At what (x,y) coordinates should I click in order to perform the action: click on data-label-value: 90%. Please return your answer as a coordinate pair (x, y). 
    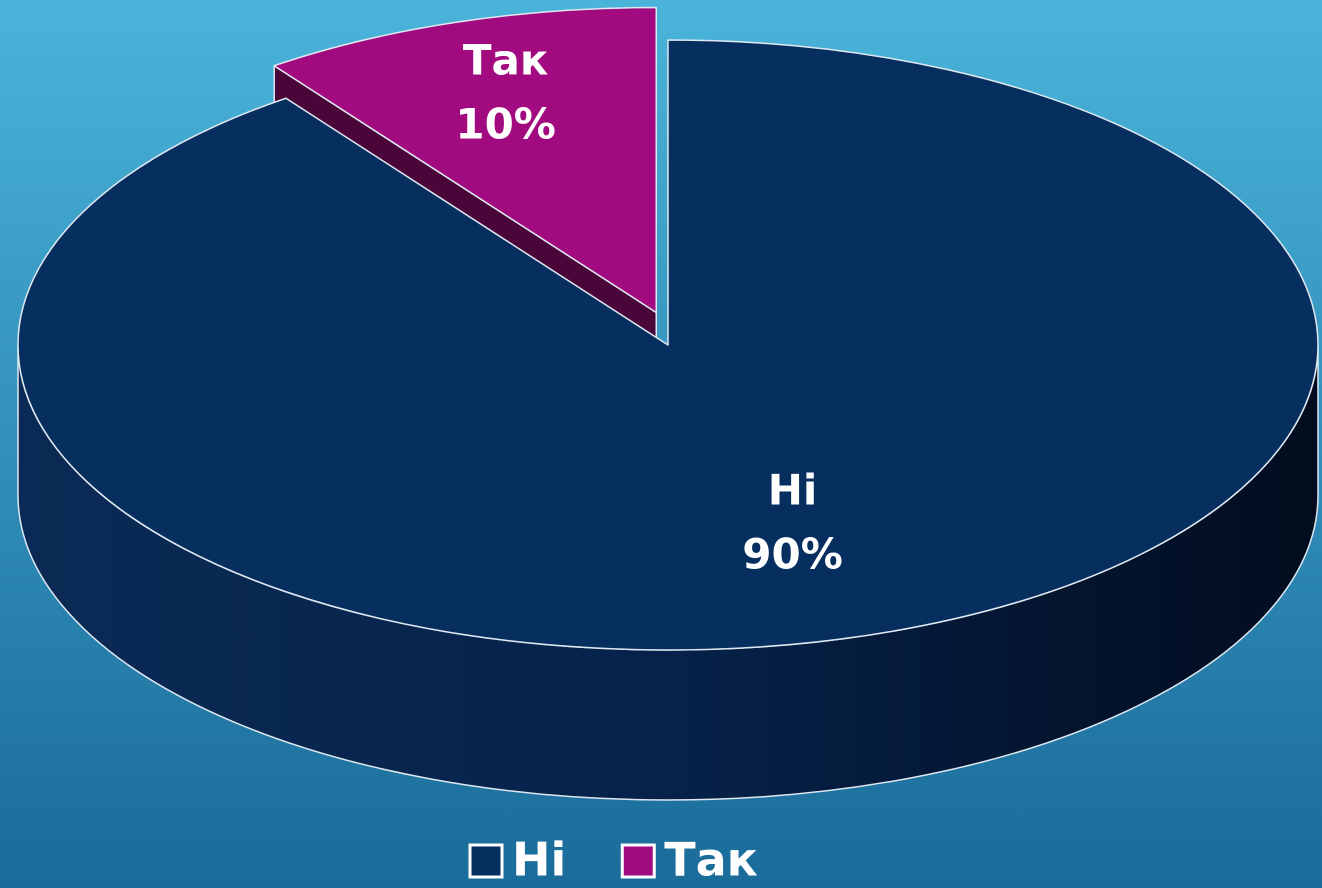
    Looking at the image, I should click on (792, 553).